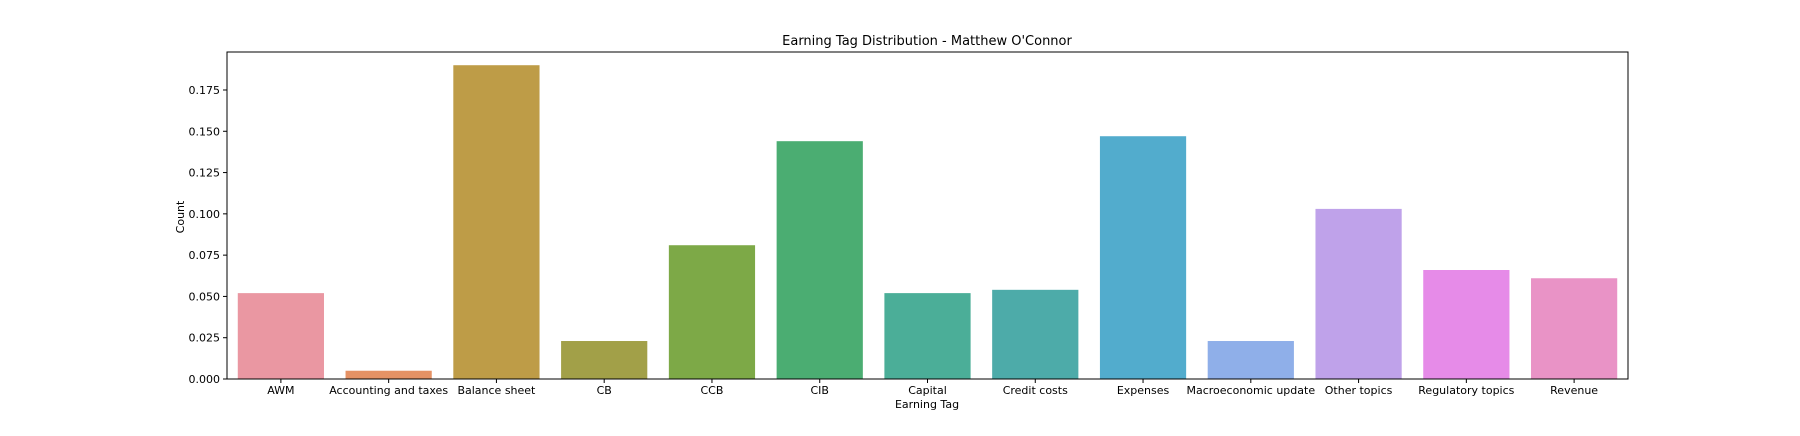 This screenshot has width=1800, height=436. I want to click on x-tick-label-2: Balance sheet, so click(496, 390).